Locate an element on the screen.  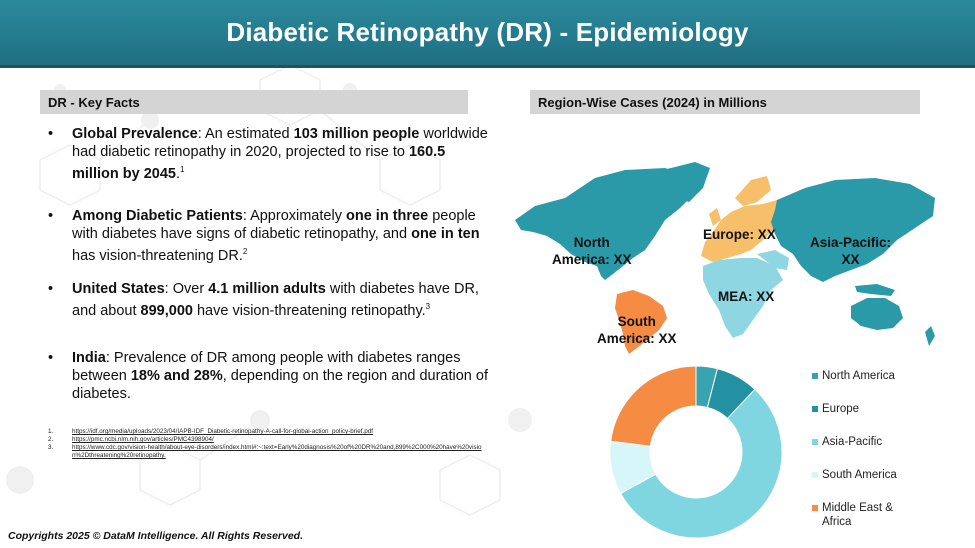
map-scandinavia is located at coordinates (753, 191).